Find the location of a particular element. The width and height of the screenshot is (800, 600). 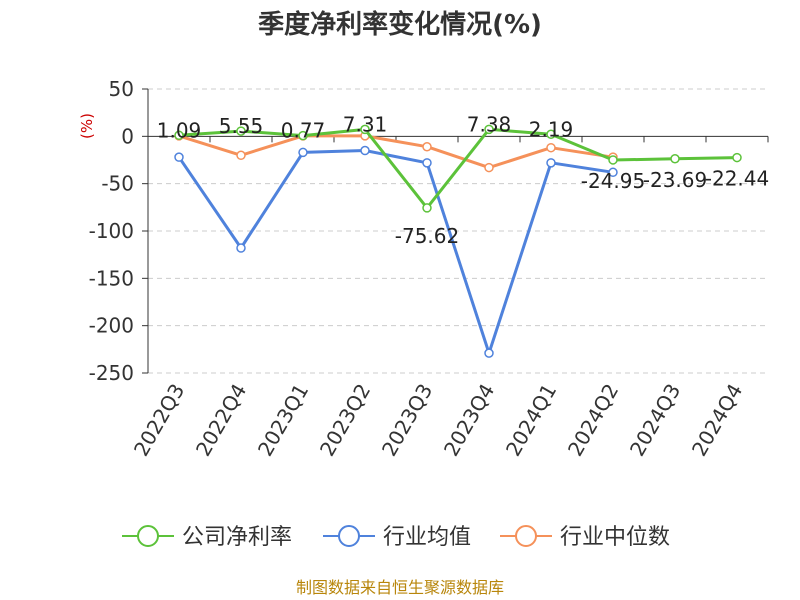

legend-label: 行业中位数 is located at coordinates (615, 537).